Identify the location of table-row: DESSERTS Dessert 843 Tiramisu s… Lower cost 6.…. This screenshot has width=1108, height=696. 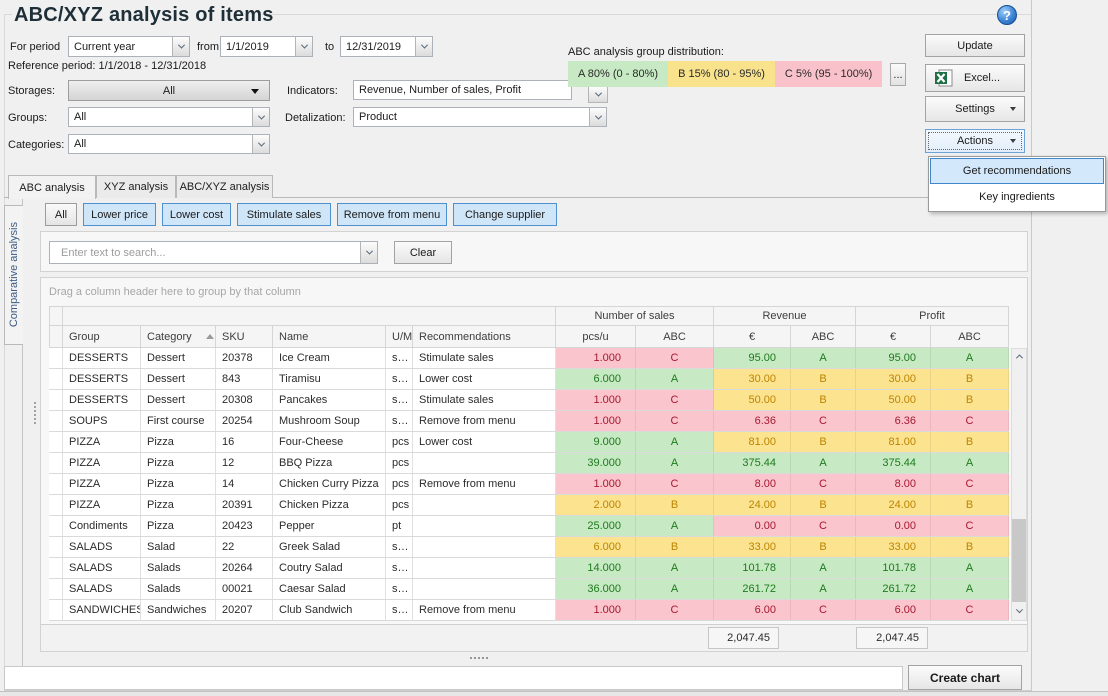
(529, 379).